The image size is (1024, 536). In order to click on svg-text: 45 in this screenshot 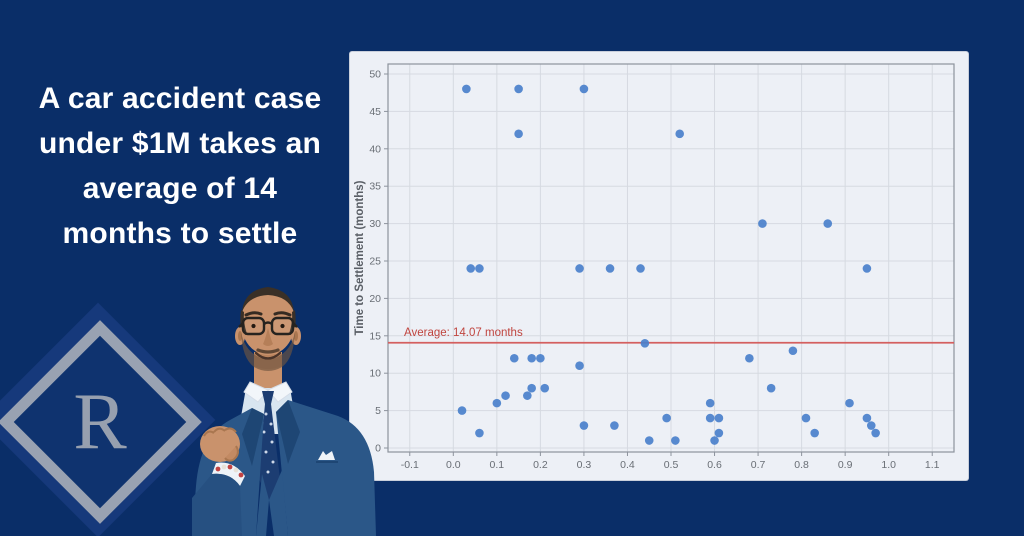, I will do `click(375, 112)`.